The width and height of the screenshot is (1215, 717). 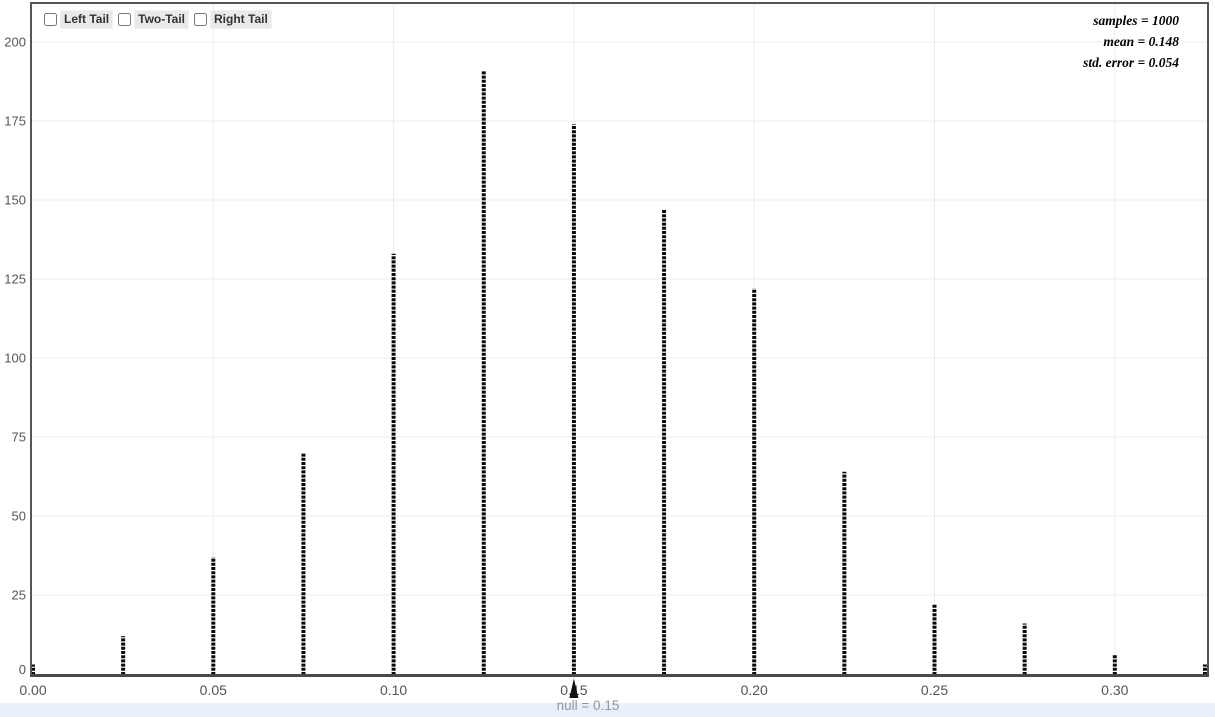 What do you see at coordinates (15, 279) in the screenshot?
I see `y-tick-label: 125` at bounding box center [15, 279].